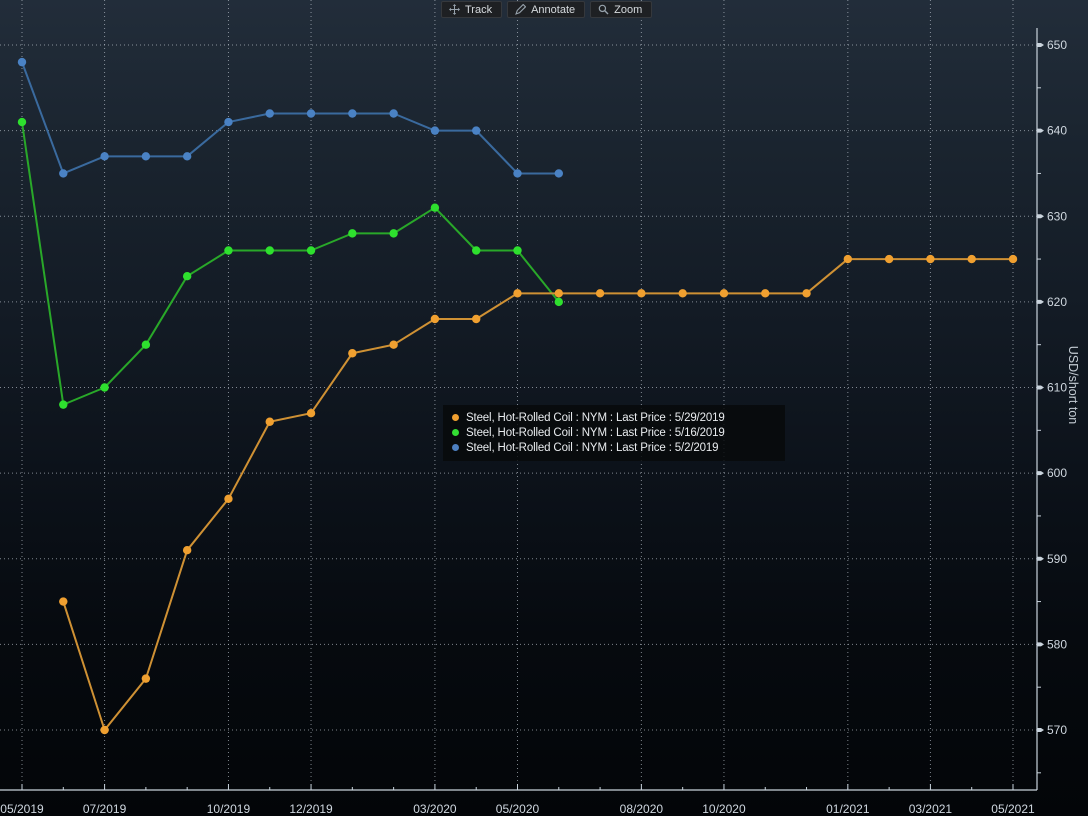  Describe the element at coordinates (553, 9) in the screenshot. I see `annotate-button-label: Annotate` at that location.